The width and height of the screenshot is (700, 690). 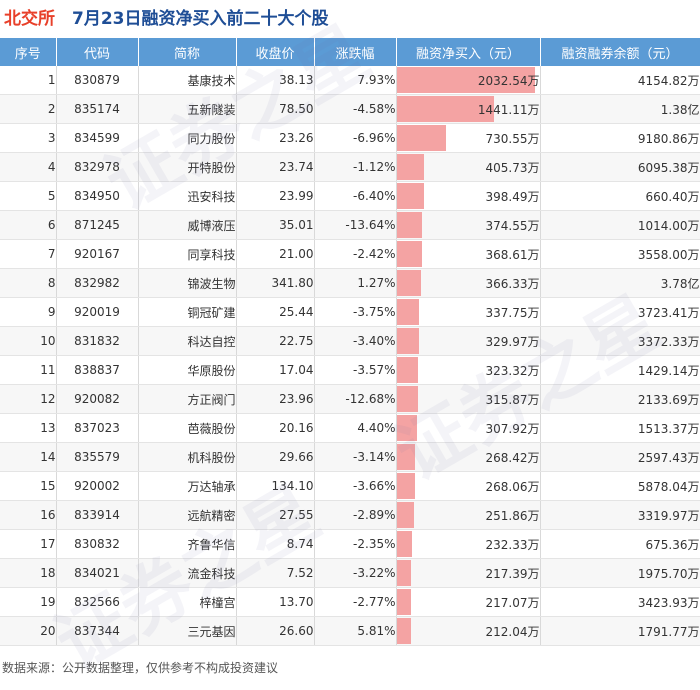 I want to click on net-buy-cell: 232.33万, so click(x=468, y=544).